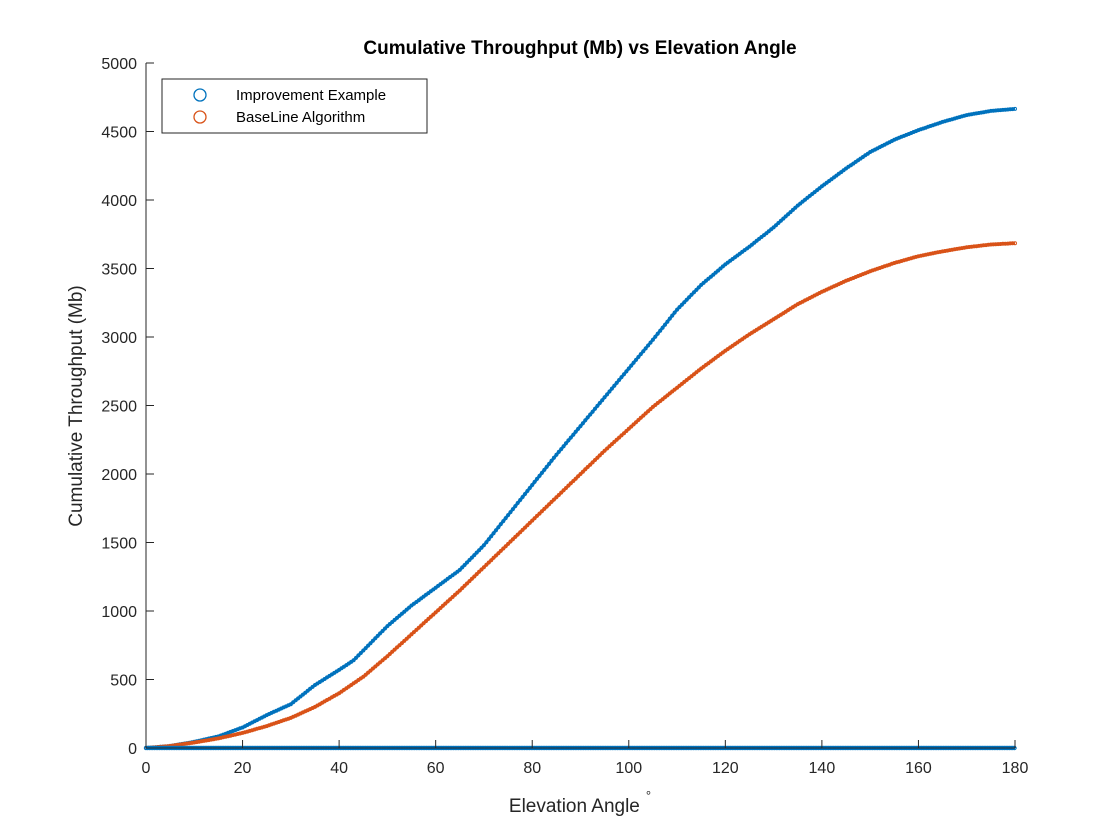 This screenshot has width=1120, height=840. Describe the element at coordinates (123, 681) in the screenshot. I see `y-tick-label: 500` at that location.